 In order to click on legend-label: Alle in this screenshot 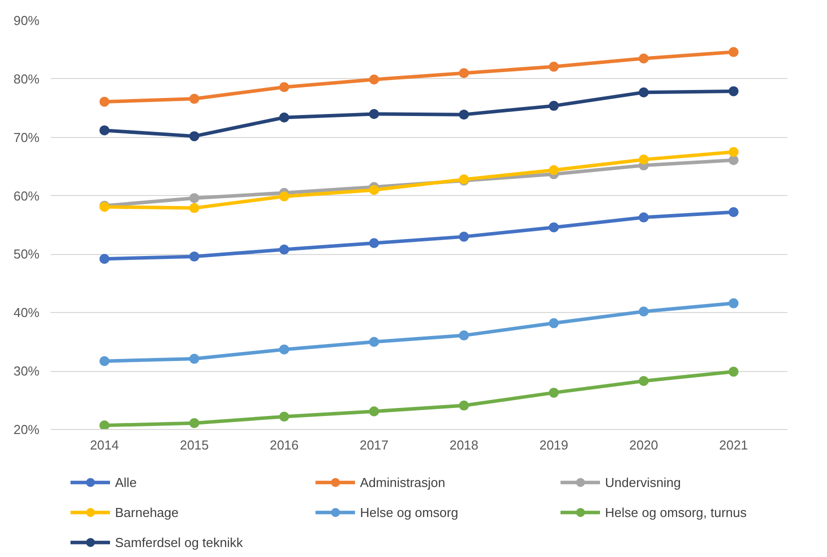, I will do `click(126, 482)`.